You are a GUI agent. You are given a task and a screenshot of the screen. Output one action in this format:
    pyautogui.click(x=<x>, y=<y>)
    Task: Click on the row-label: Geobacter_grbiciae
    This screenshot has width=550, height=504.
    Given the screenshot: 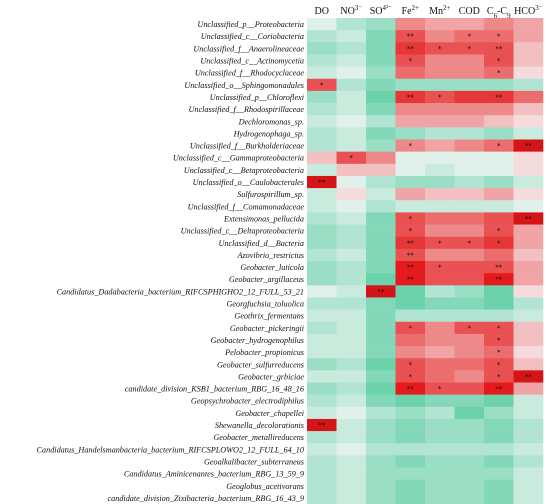 What is the action you would take?
    pyautogui.click(x=271, y=376)
    